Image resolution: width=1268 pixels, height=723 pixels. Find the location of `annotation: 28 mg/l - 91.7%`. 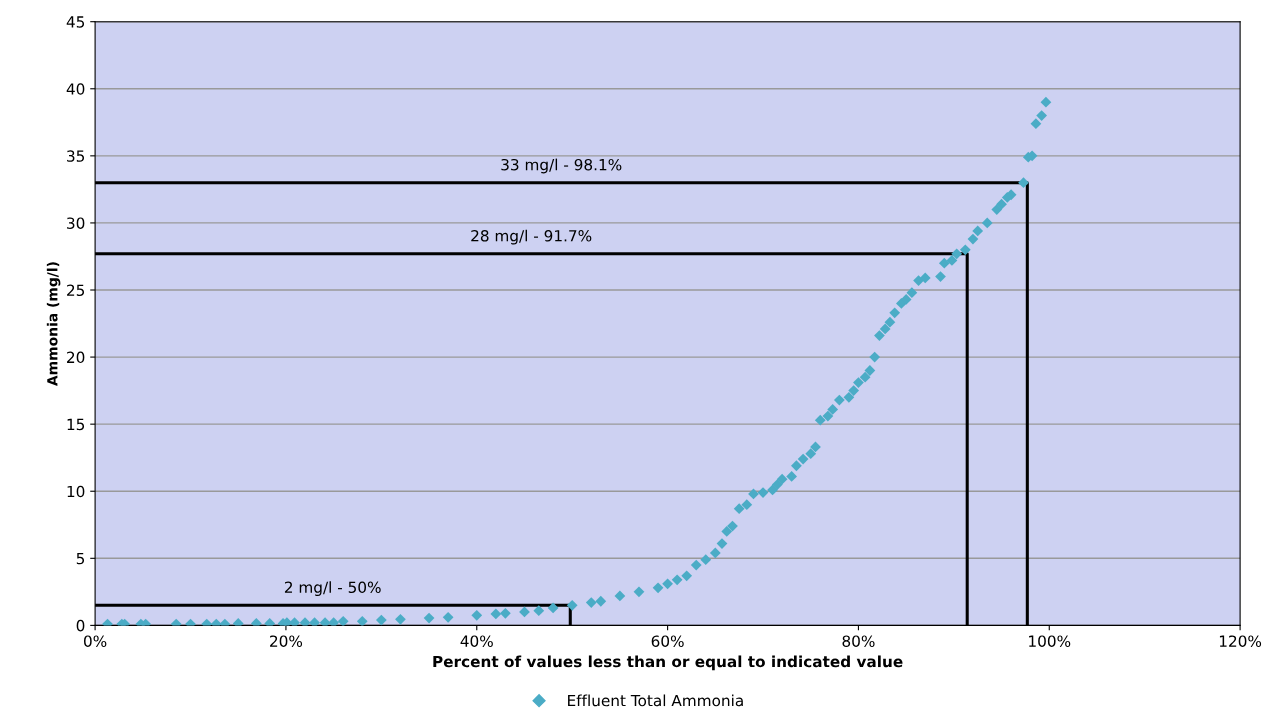

annotation: 28 mg/l - 91.7% is located at coordinates (531, 237).